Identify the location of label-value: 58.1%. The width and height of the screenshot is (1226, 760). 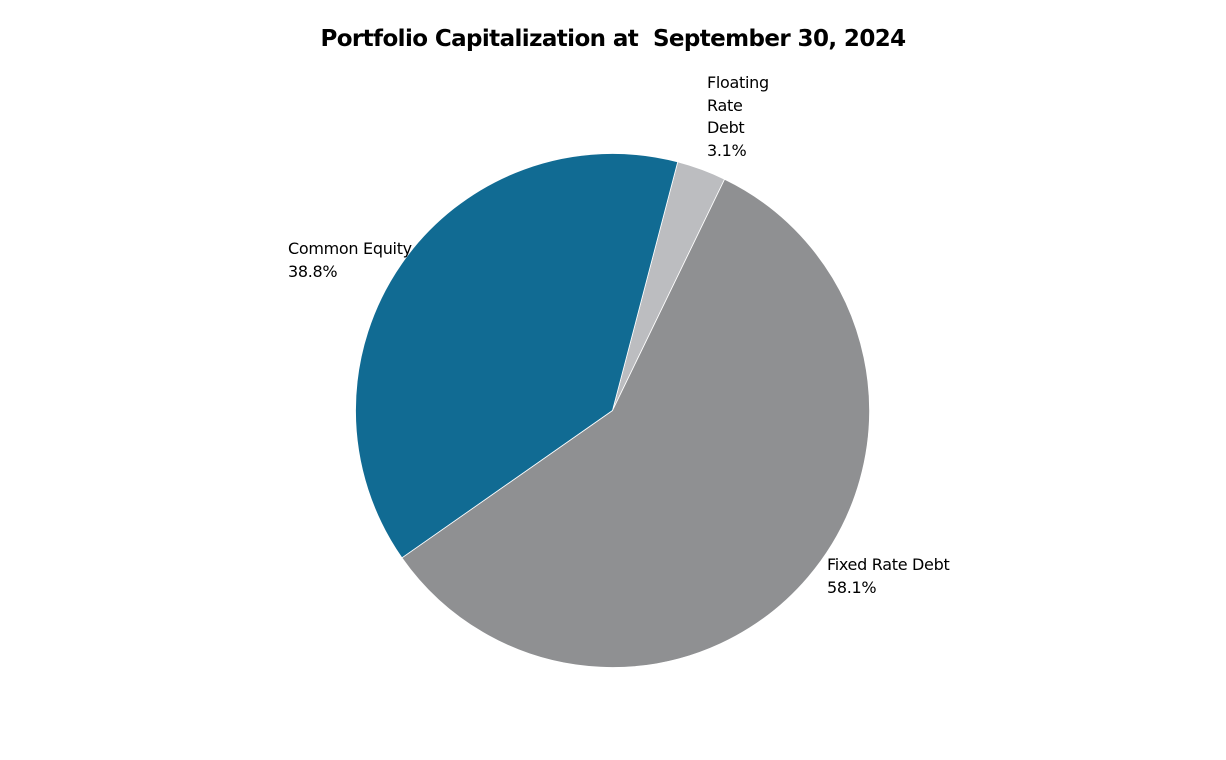
(852, 587).